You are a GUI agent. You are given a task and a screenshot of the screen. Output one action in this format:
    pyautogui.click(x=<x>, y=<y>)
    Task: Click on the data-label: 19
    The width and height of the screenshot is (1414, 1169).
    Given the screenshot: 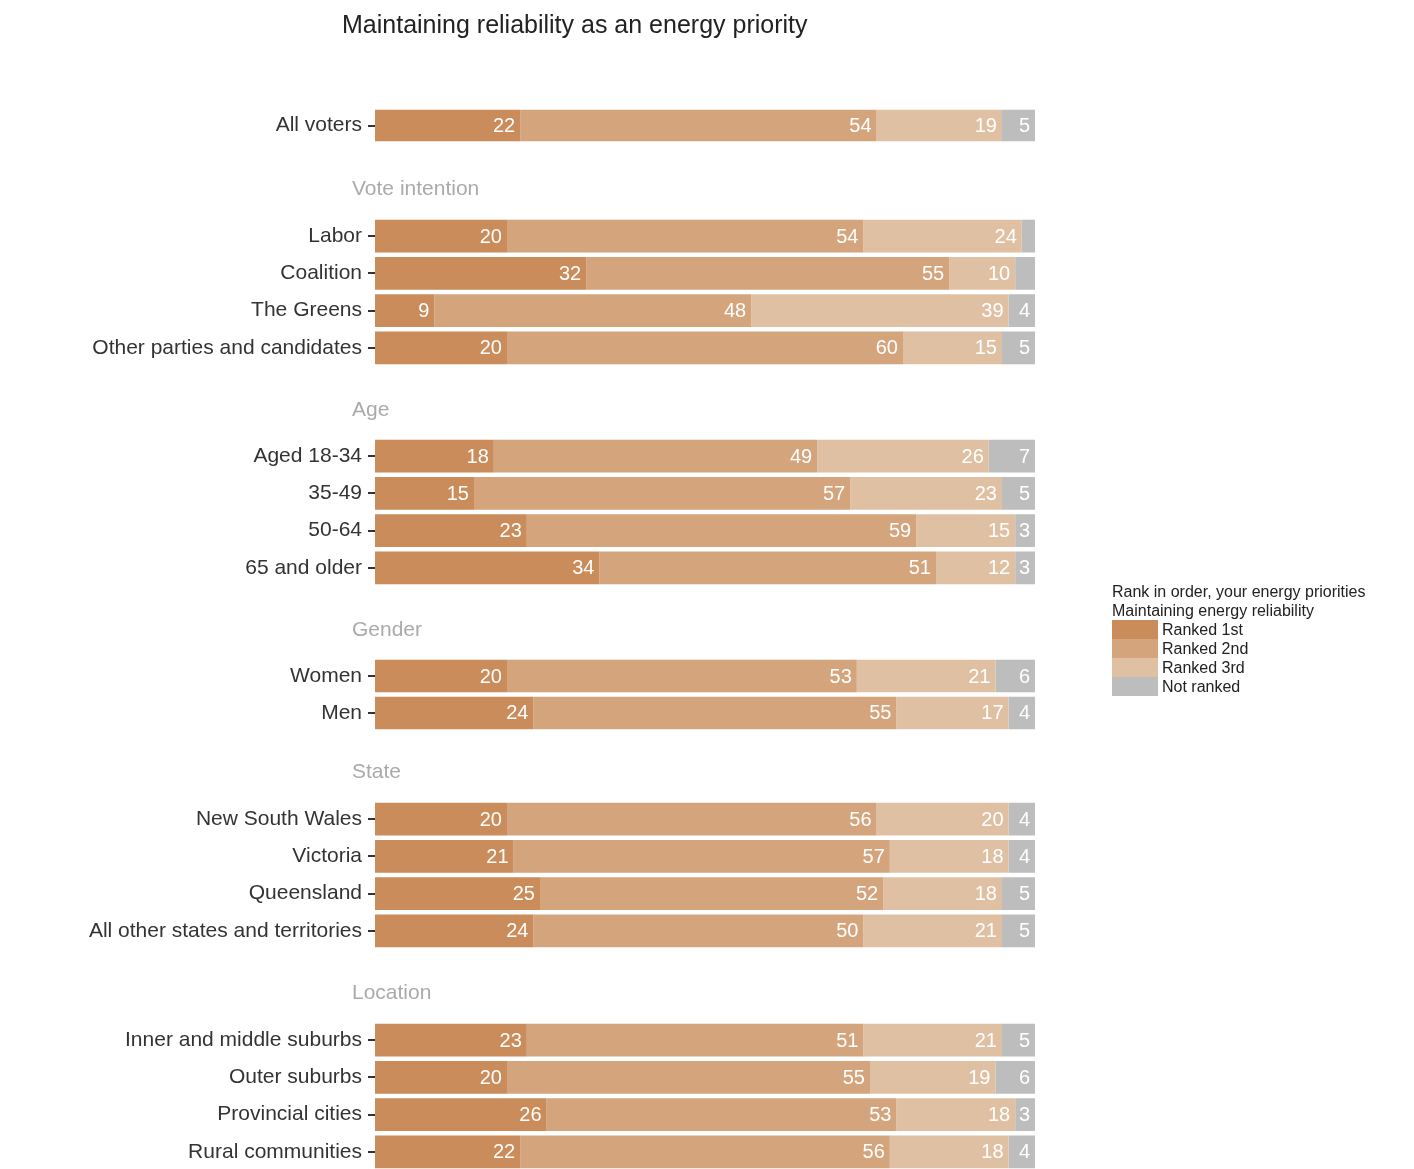 What is the action you would take?
    pyautogui.click(x=985, y=125)
    